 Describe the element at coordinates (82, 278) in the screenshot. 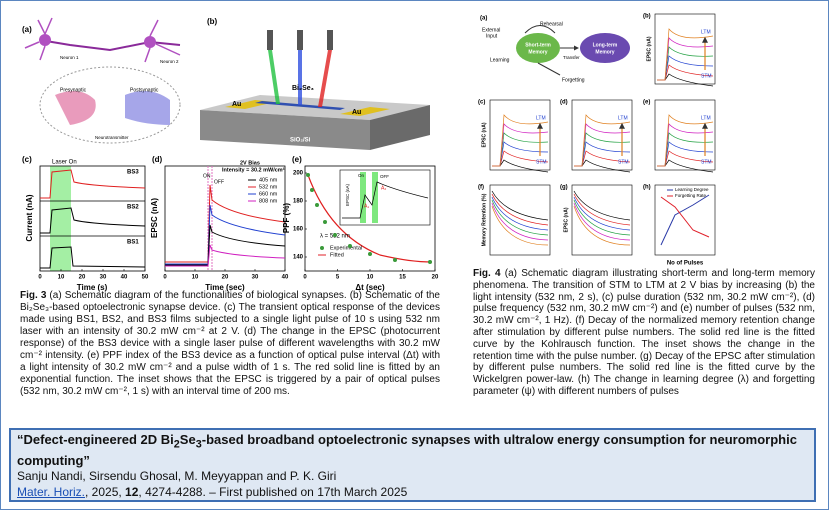

I see `x-tick-label: 20` at that location.